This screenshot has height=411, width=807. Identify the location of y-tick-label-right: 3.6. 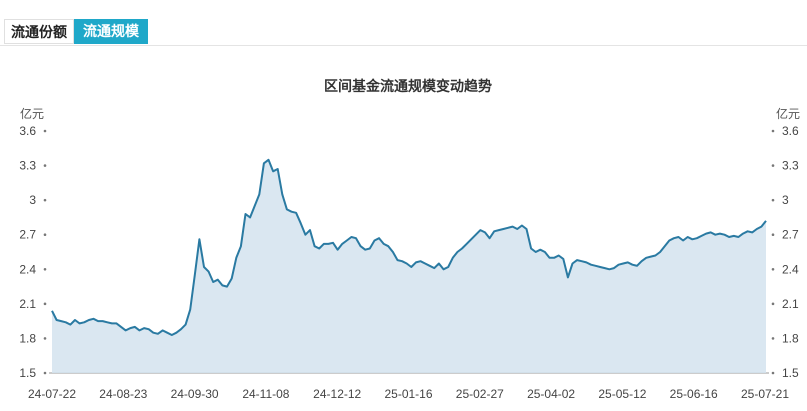
(790, 131).